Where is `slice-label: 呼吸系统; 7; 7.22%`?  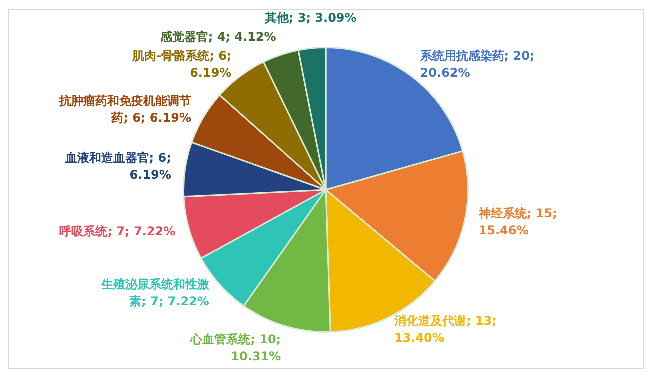 slice-label: 呼吸系统; 7; 7.22% is located at coordinates (118, 231).